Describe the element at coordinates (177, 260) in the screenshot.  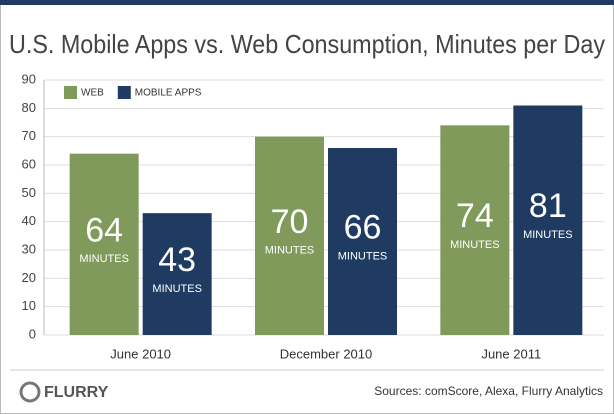
I see `value-label: 43` at that location.